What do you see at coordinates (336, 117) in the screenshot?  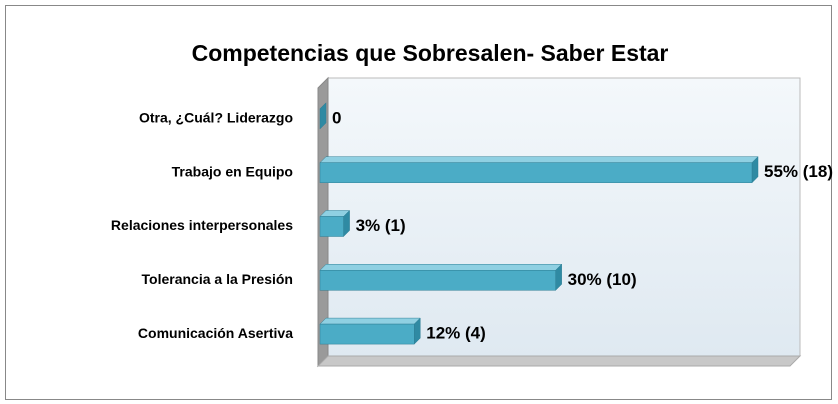 I see `value-label: 0` at bounding box center [336, 117].